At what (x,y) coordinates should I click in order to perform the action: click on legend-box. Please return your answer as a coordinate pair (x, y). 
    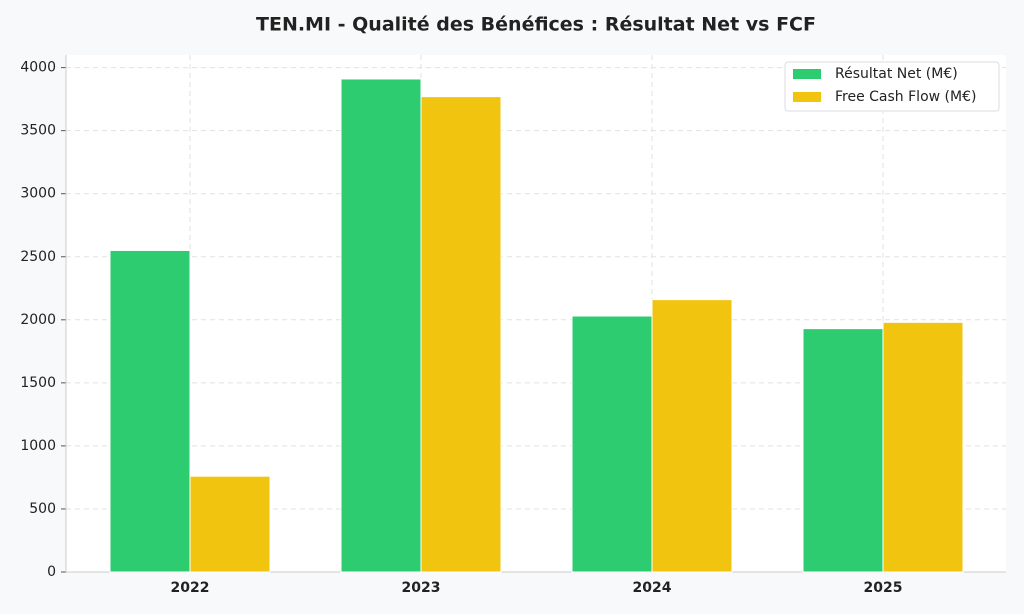
    Looking at the image, I should click on (892, 86).